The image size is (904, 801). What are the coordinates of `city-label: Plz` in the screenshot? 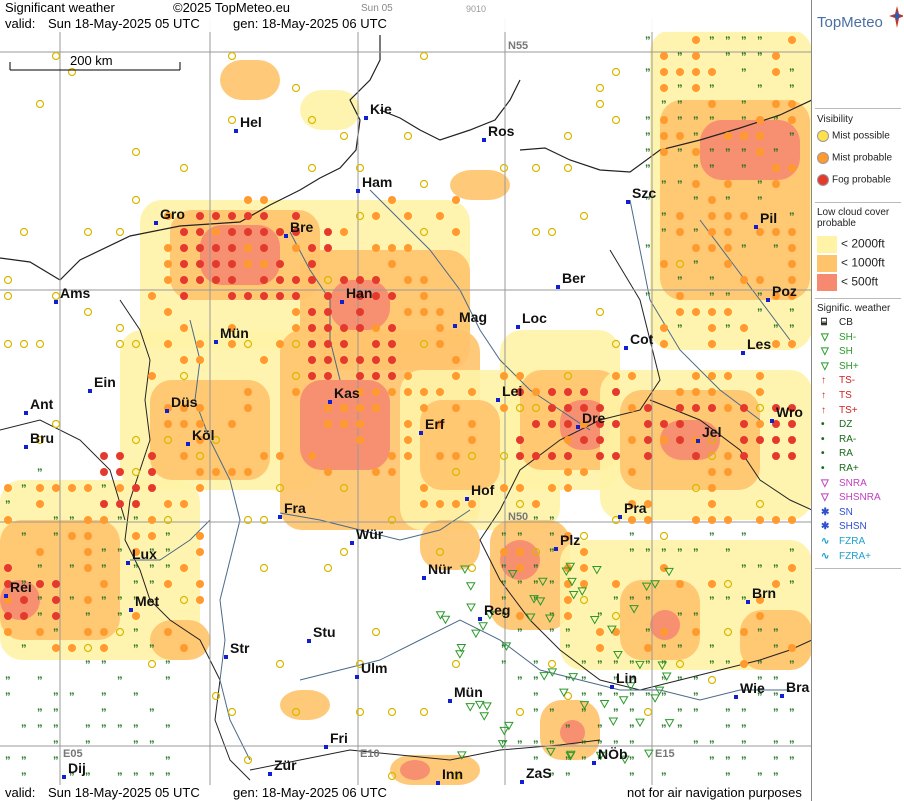 It's located at (570, 540).